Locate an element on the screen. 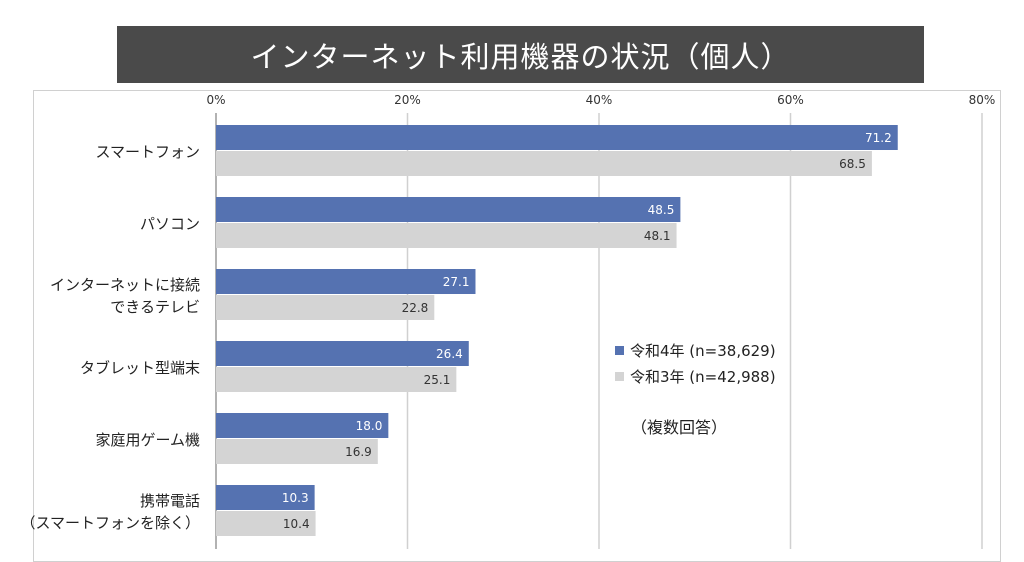 This screenshot has height=562, width=1024. data-label: 27.1 is located at coordinates (456, 282).